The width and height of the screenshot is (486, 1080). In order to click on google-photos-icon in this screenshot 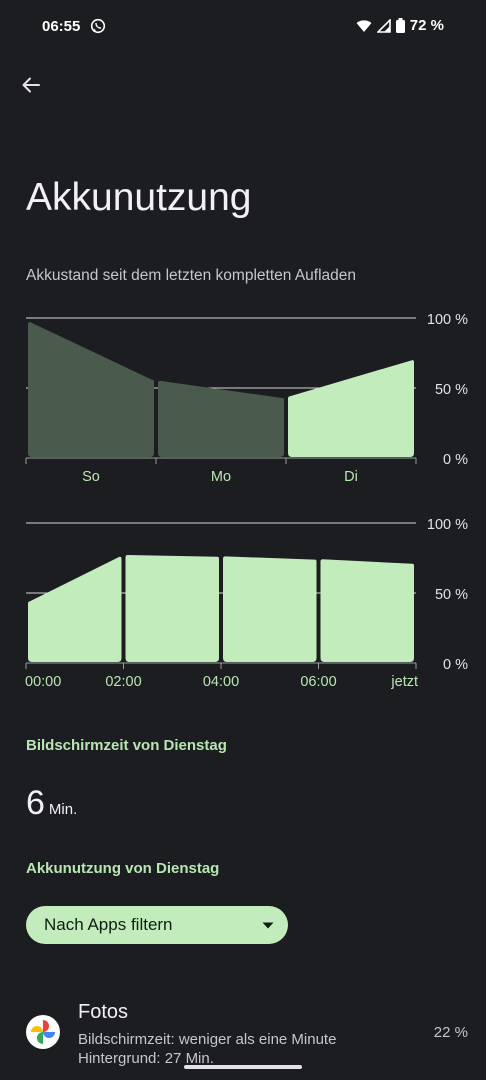, I will do `click(43, 1032)`.